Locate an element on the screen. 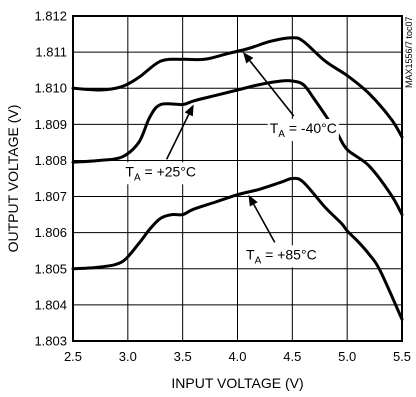 The height and width of the screenshot is (397, 416). y-tick-label: 1.803 is located at coordinates (50, 341).